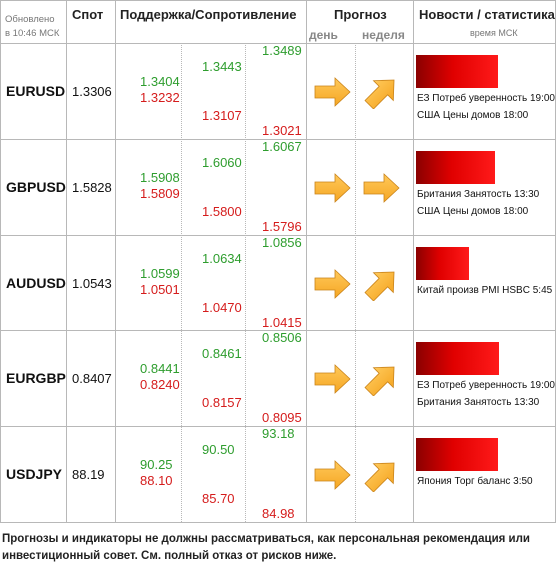 This screenshot has height=569, width=557. I want to click on spot-value: 1.3306, so click(92, 91).